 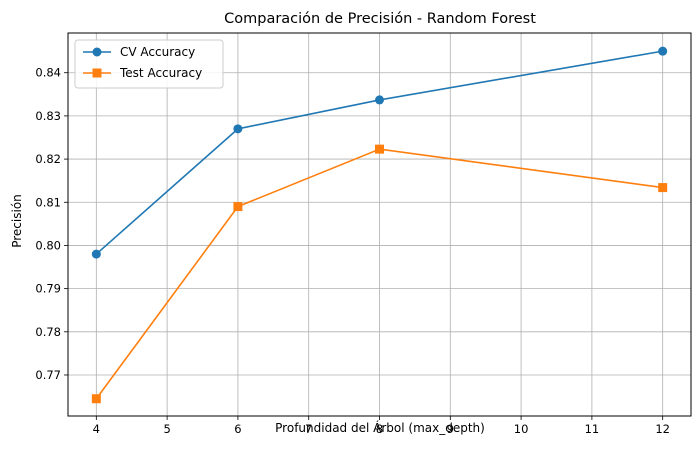 What do you see at coordinates (48, 159) in the screenshot?
I see `y-tick-label: 0.82` at bounding box center [48, 159].